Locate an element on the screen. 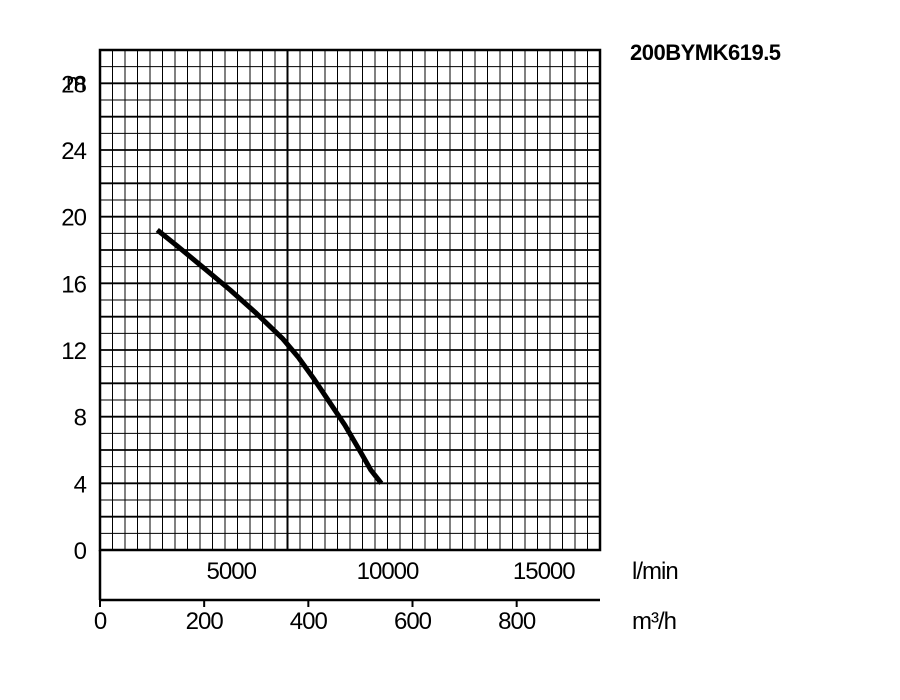  x-tick-label-m3h: 600 is located at coordinates (413, 621).